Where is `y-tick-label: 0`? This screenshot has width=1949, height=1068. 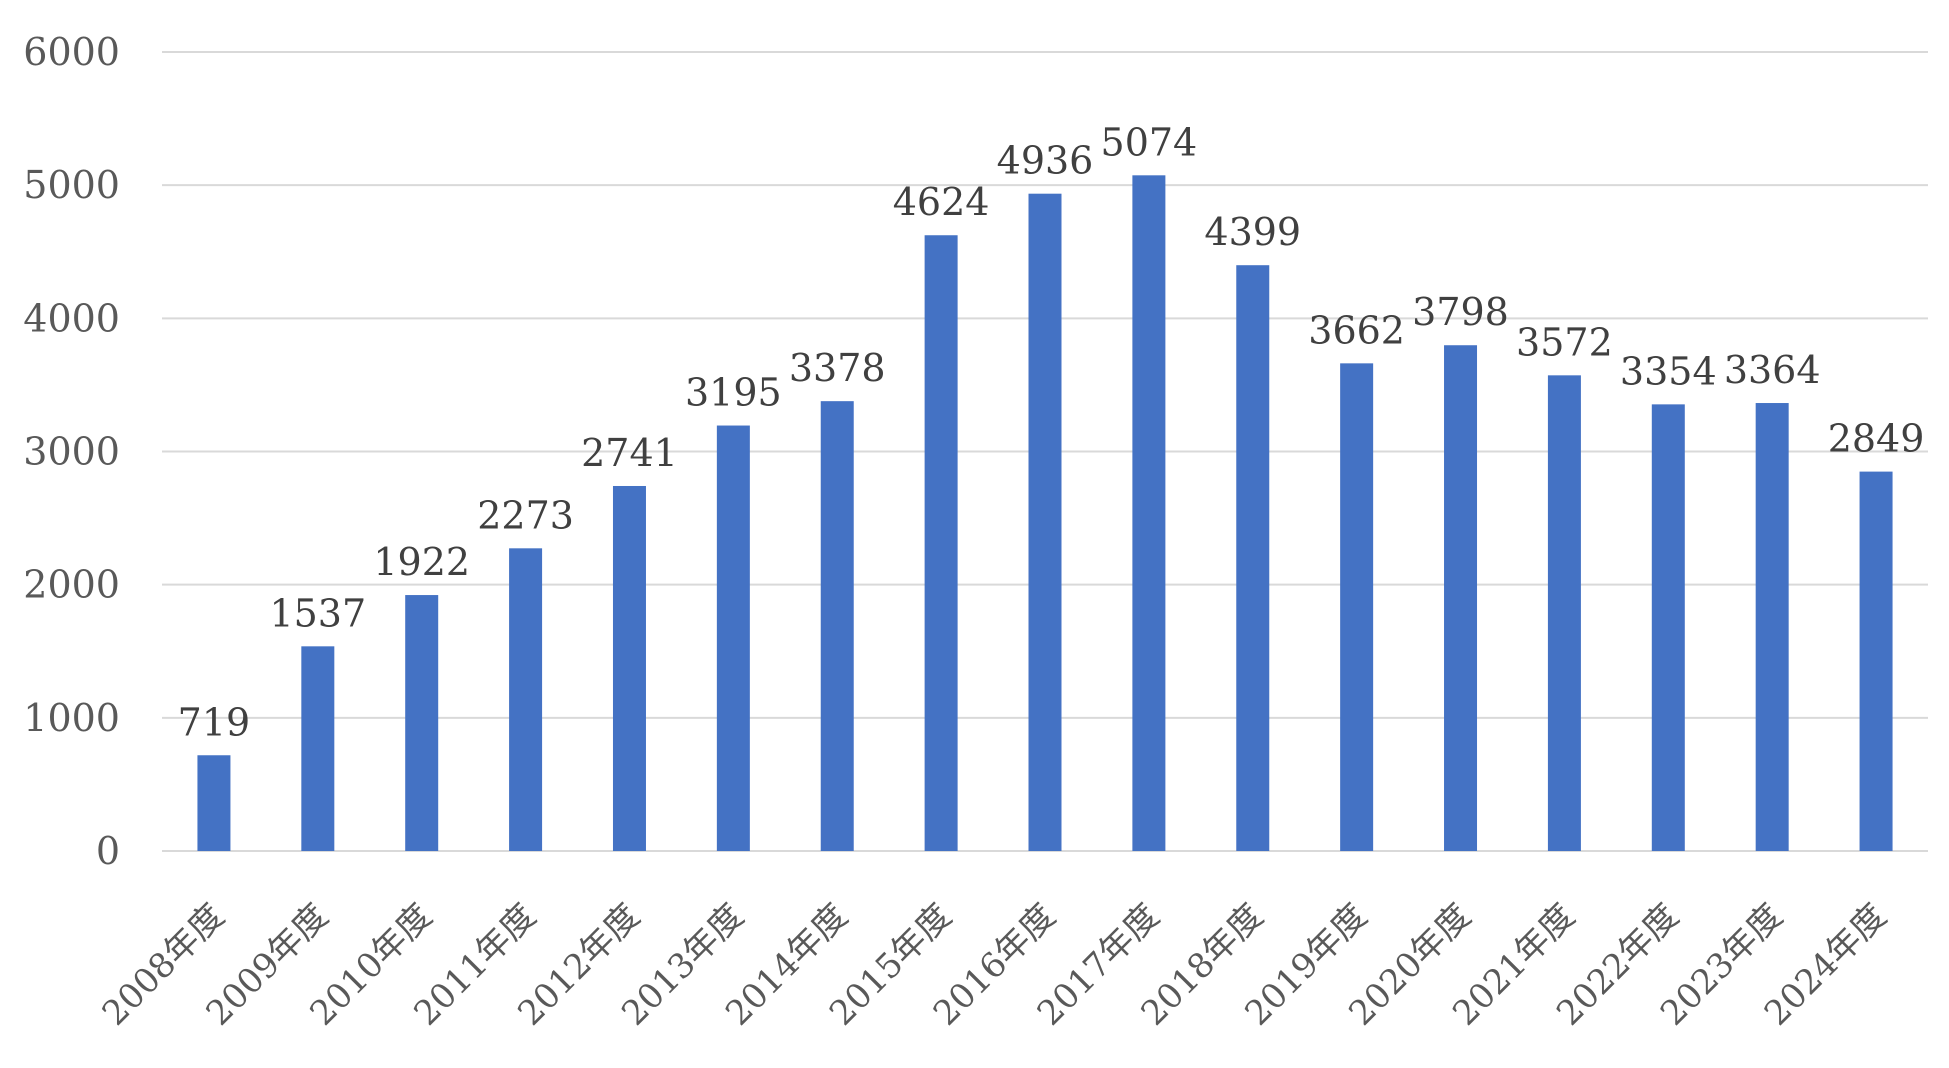
y-tick-label: 0 is located at coordinates (108, 851).